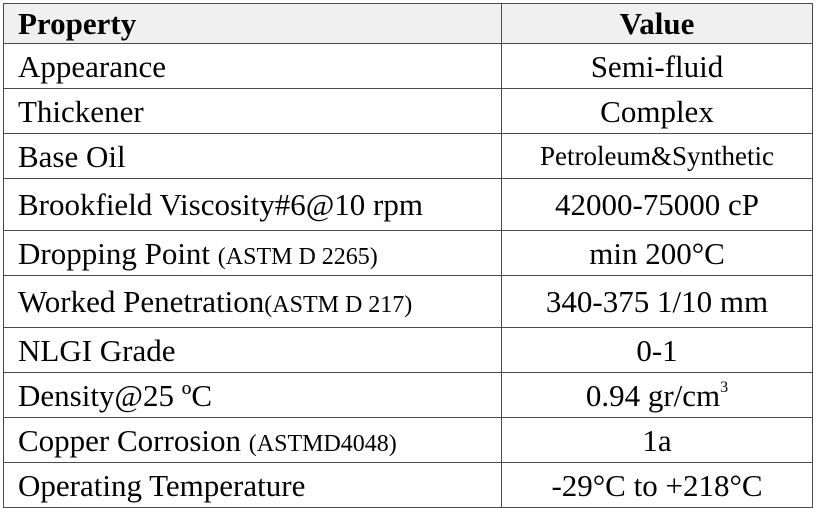  I want to click on table-row: Copper Corrosion (ASTMD4048) 1a, so click(408, 440).